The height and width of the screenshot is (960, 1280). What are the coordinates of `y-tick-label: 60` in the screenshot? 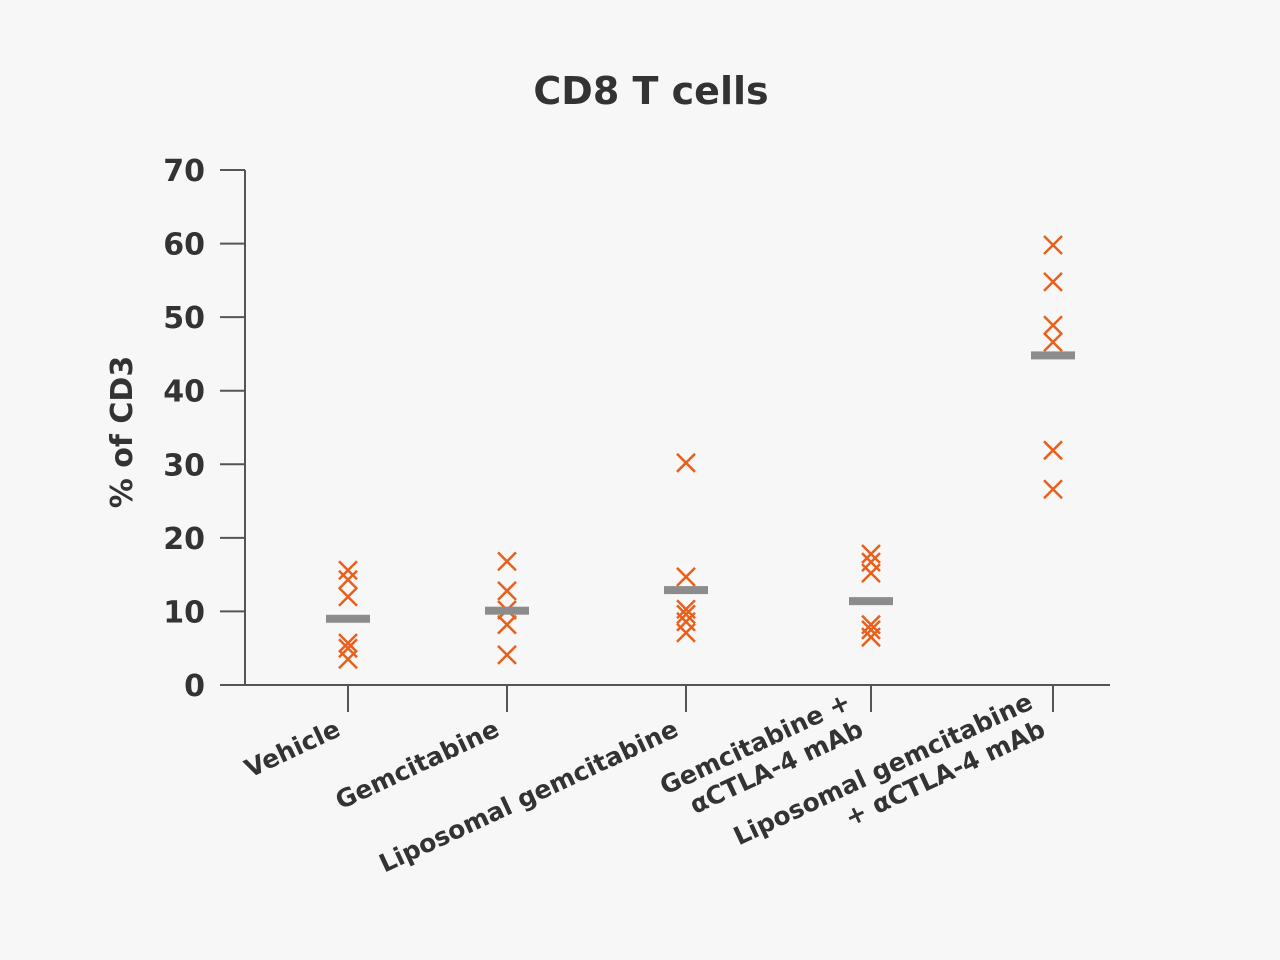 It's located at (184, 245).